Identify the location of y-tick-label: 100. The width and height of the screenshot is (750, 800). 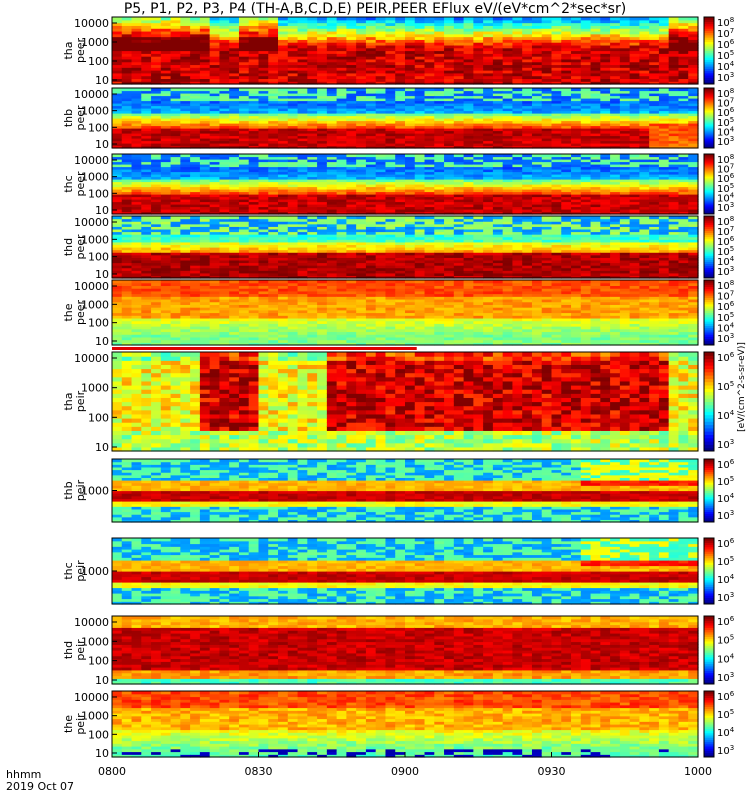
(98, 127).